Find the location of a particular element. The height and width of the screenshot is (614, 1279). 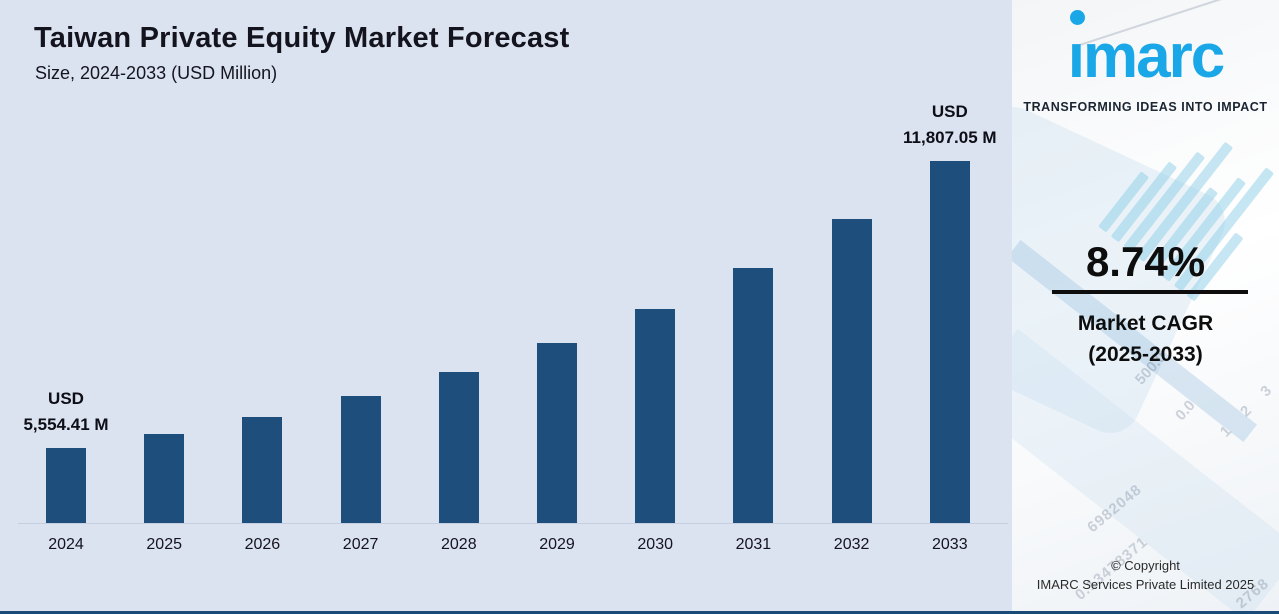

x-tick-label-2027: 2027 is located at coordinates (360, 544).